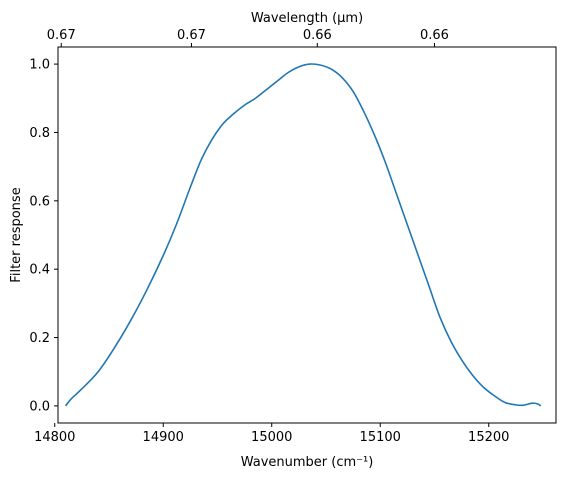  What do you see at coordinates (307, 18) in the screenshot?
I see `top-axis-label: Wavelength (μm)` at bounding box center [307, 18].